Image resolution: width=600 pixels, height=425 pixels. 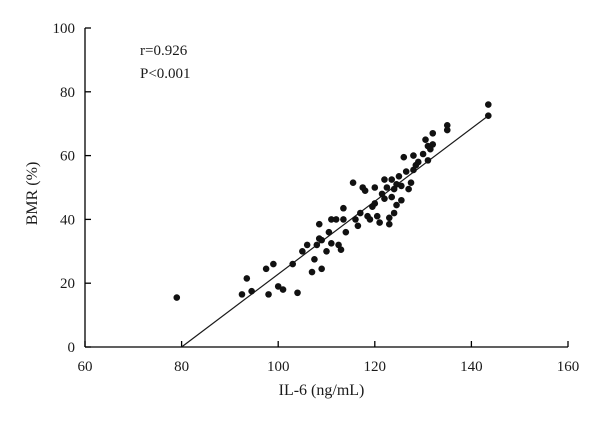 What do you see at coordinates (72, 348) in the screenshot?
I see `y-tick-label: 0` at bounding box center [72, 348].